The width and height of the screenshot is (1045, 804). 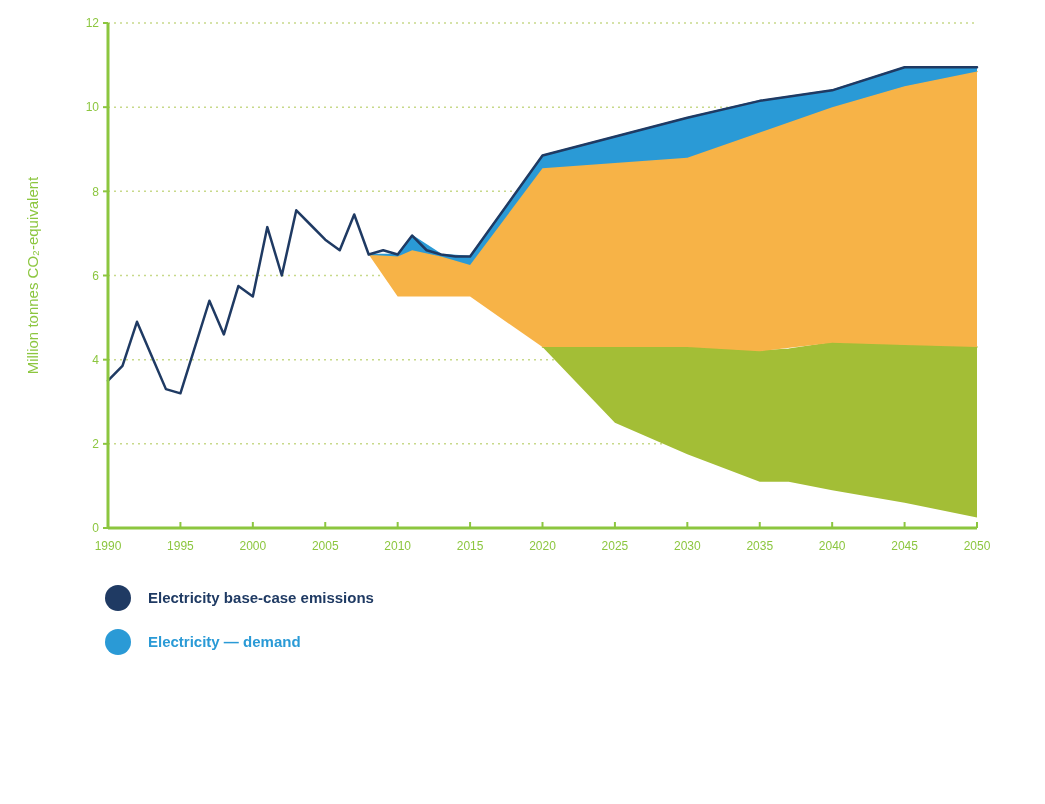 What do you see at coordinates (398, 546) in the screenshot?
I see `x-tick-label: 2010` at bounding box center [398, 546].